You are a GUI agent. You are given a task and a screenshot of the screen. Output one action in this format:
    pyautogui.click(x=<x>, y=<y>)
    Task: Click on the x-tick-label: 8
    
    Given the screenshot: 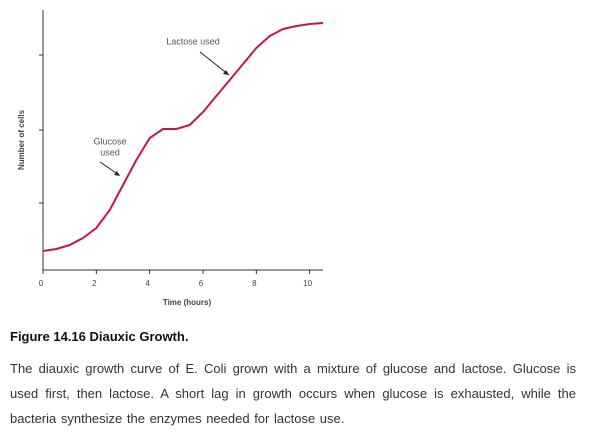 What is the action you would take?
    pyautogui.click(x=254, y=283)
    